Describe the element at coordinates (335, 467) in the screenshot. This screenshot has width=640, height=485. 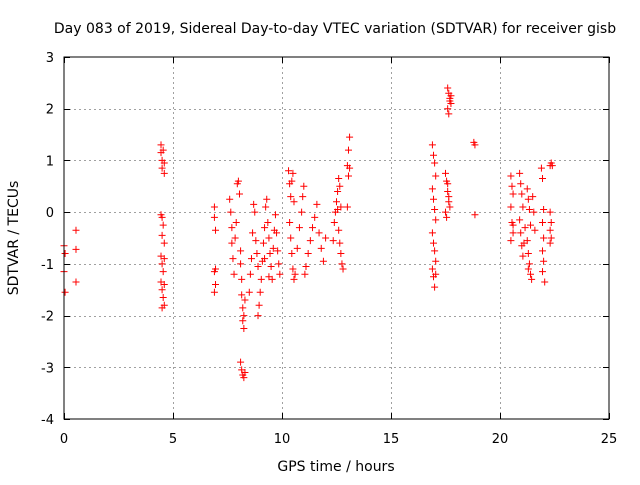
I see `x-axis-title: GPS time / hours` at that location.